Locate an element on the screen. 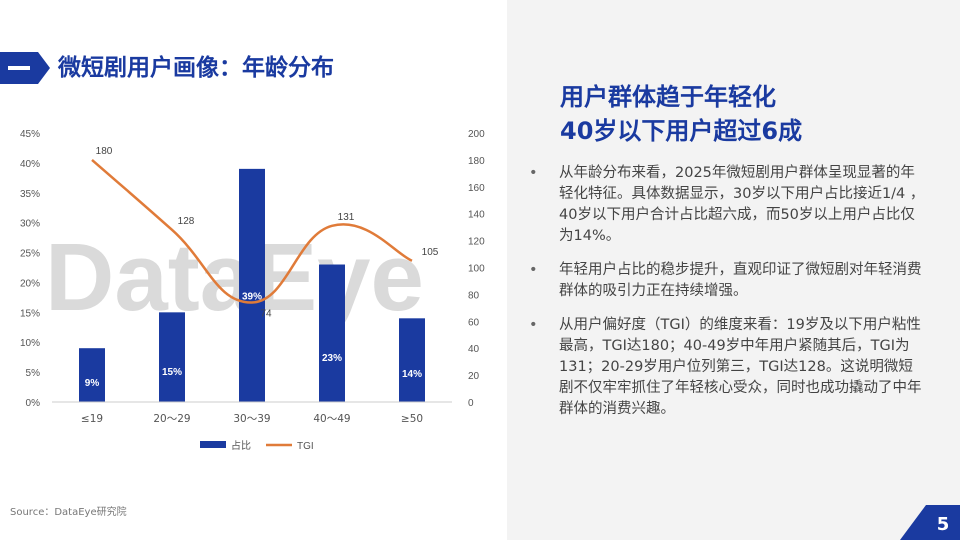 The height and width of the screenshot is (545, 960). y-left-tick-label: 20% is located at coordinates (30, 283).